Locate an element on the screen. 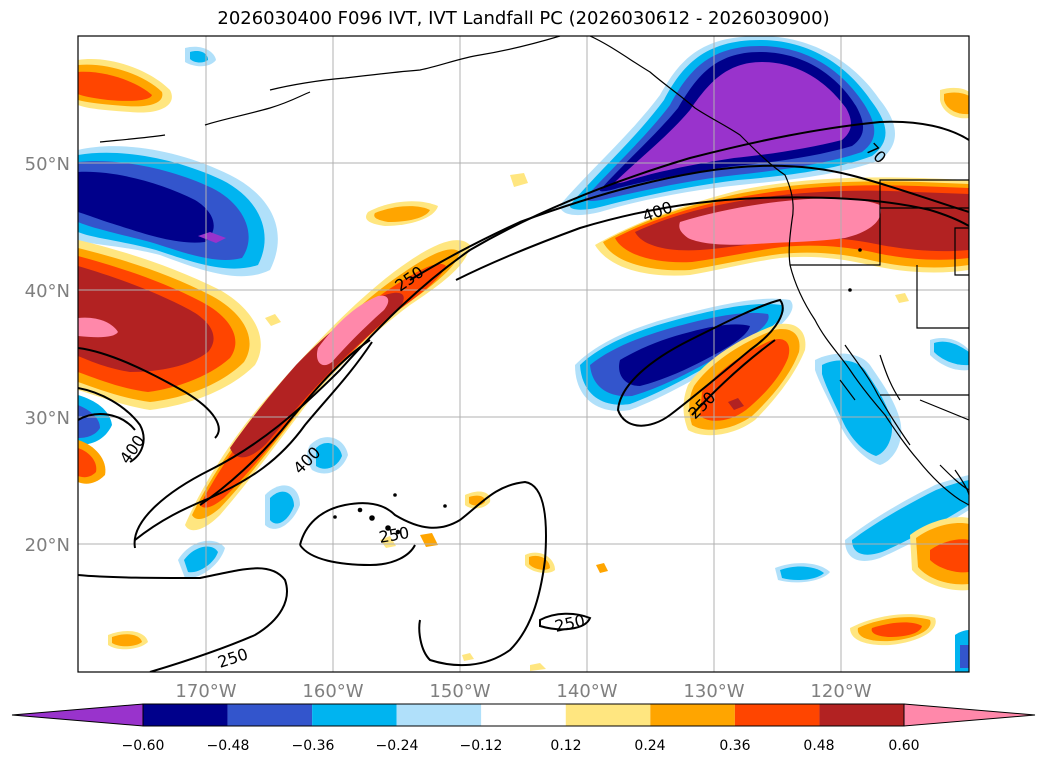  lon-tick-label: 140°W is located at coordinates (586, 691).